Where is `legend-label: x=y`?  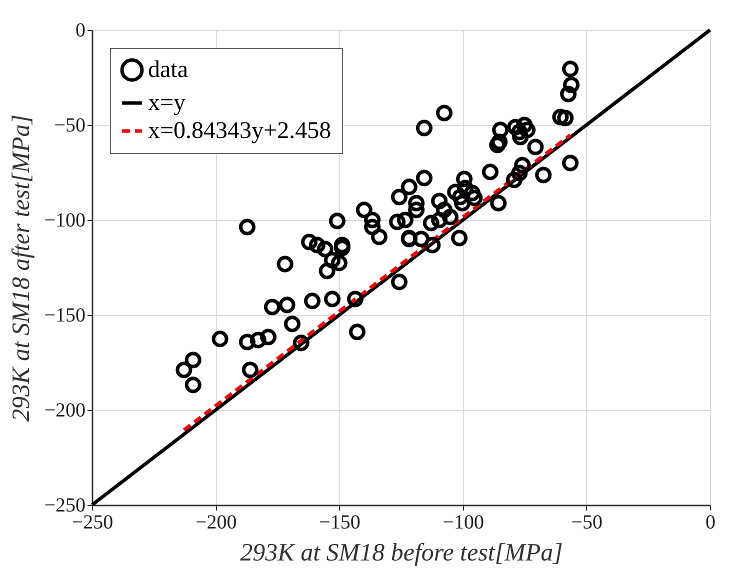
legend-label: x=y is located at coordinates (167, 103).